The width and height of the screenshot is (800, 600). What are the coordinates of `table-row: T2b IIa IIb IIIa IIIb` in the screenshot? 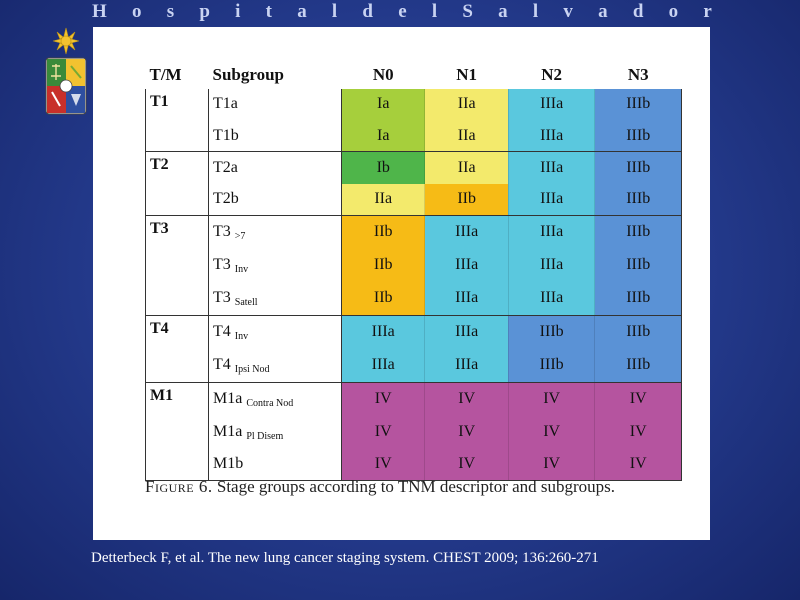 It's located at (414, 199).